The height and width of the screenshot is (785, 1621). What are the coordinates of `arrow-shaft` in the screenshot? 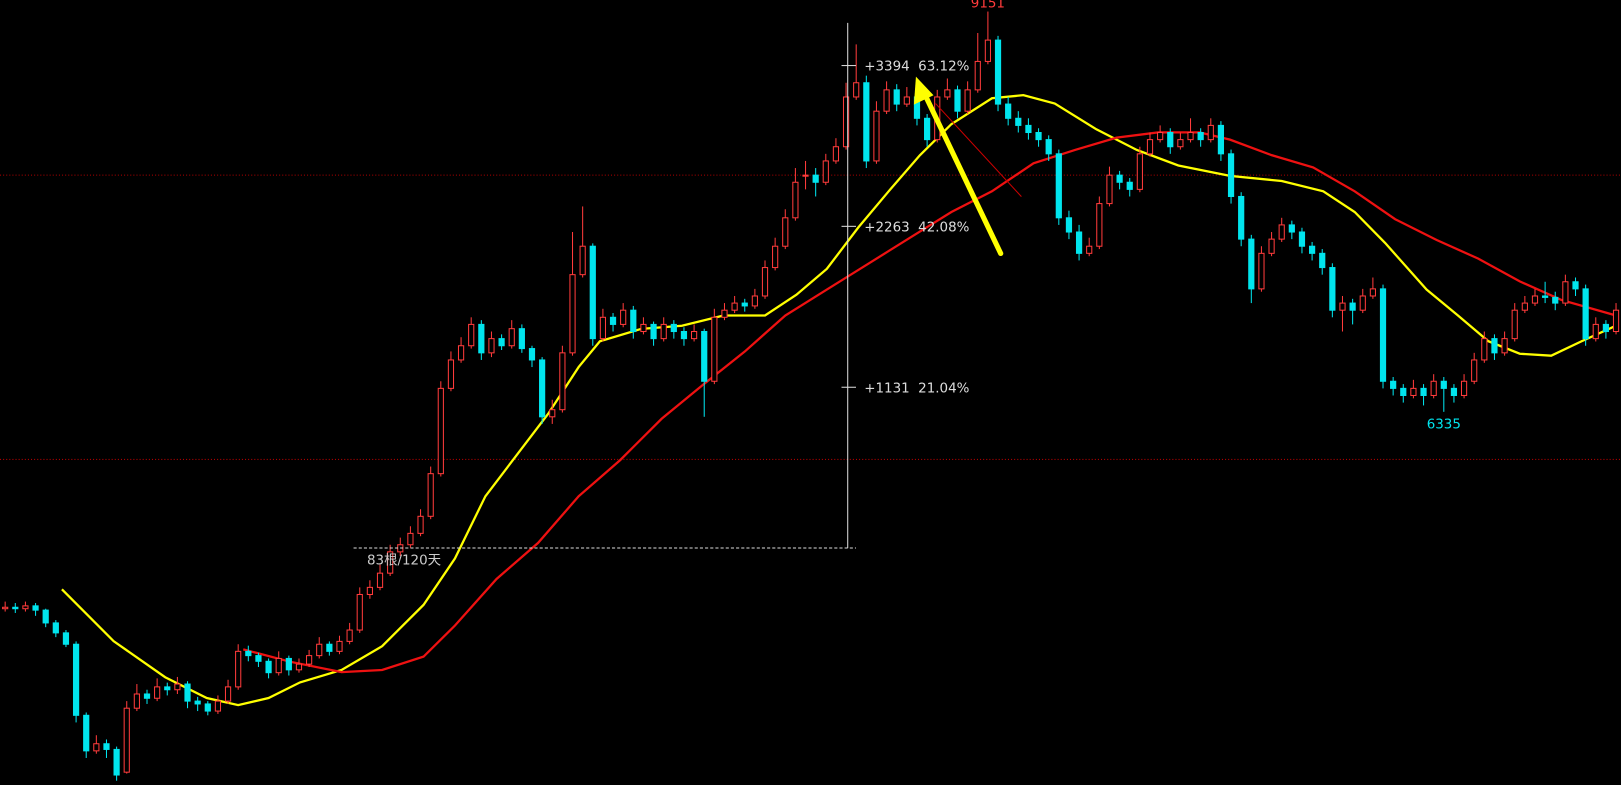 It's located at (963, 174).